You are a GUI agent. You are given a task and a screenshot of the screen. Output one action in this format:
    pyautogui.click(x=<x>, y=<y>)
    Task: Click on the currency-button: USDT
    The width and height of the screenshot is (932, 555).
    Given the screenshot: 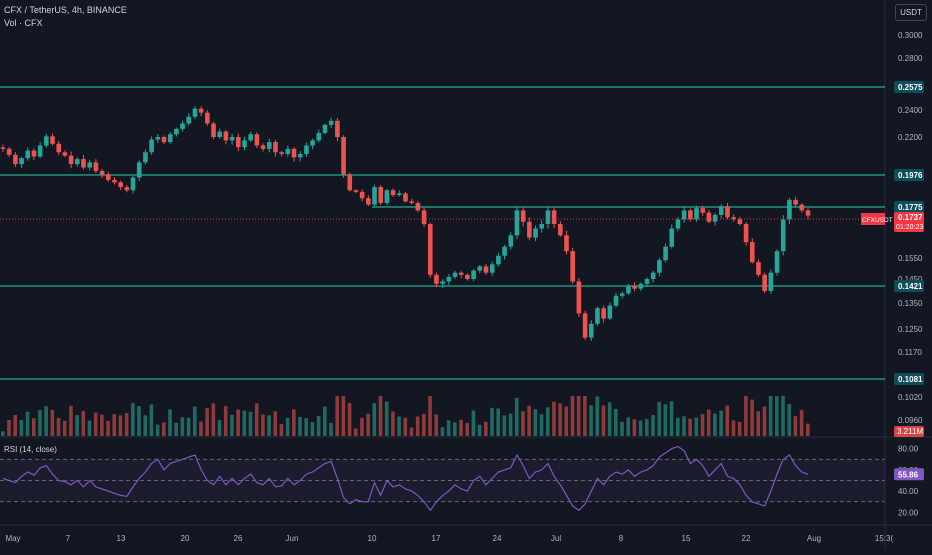 What is the action you would take?
    pyautogui.click(x=911, y=12)
    